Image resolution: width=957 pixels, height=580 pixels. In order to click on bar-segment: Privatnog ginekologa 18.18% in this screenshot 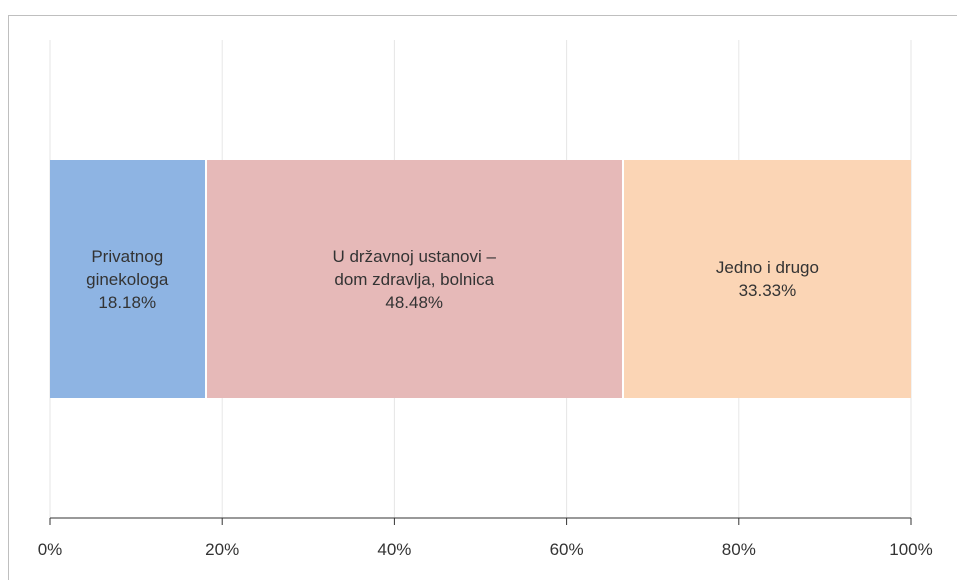, I will do `click(127, 279)`.